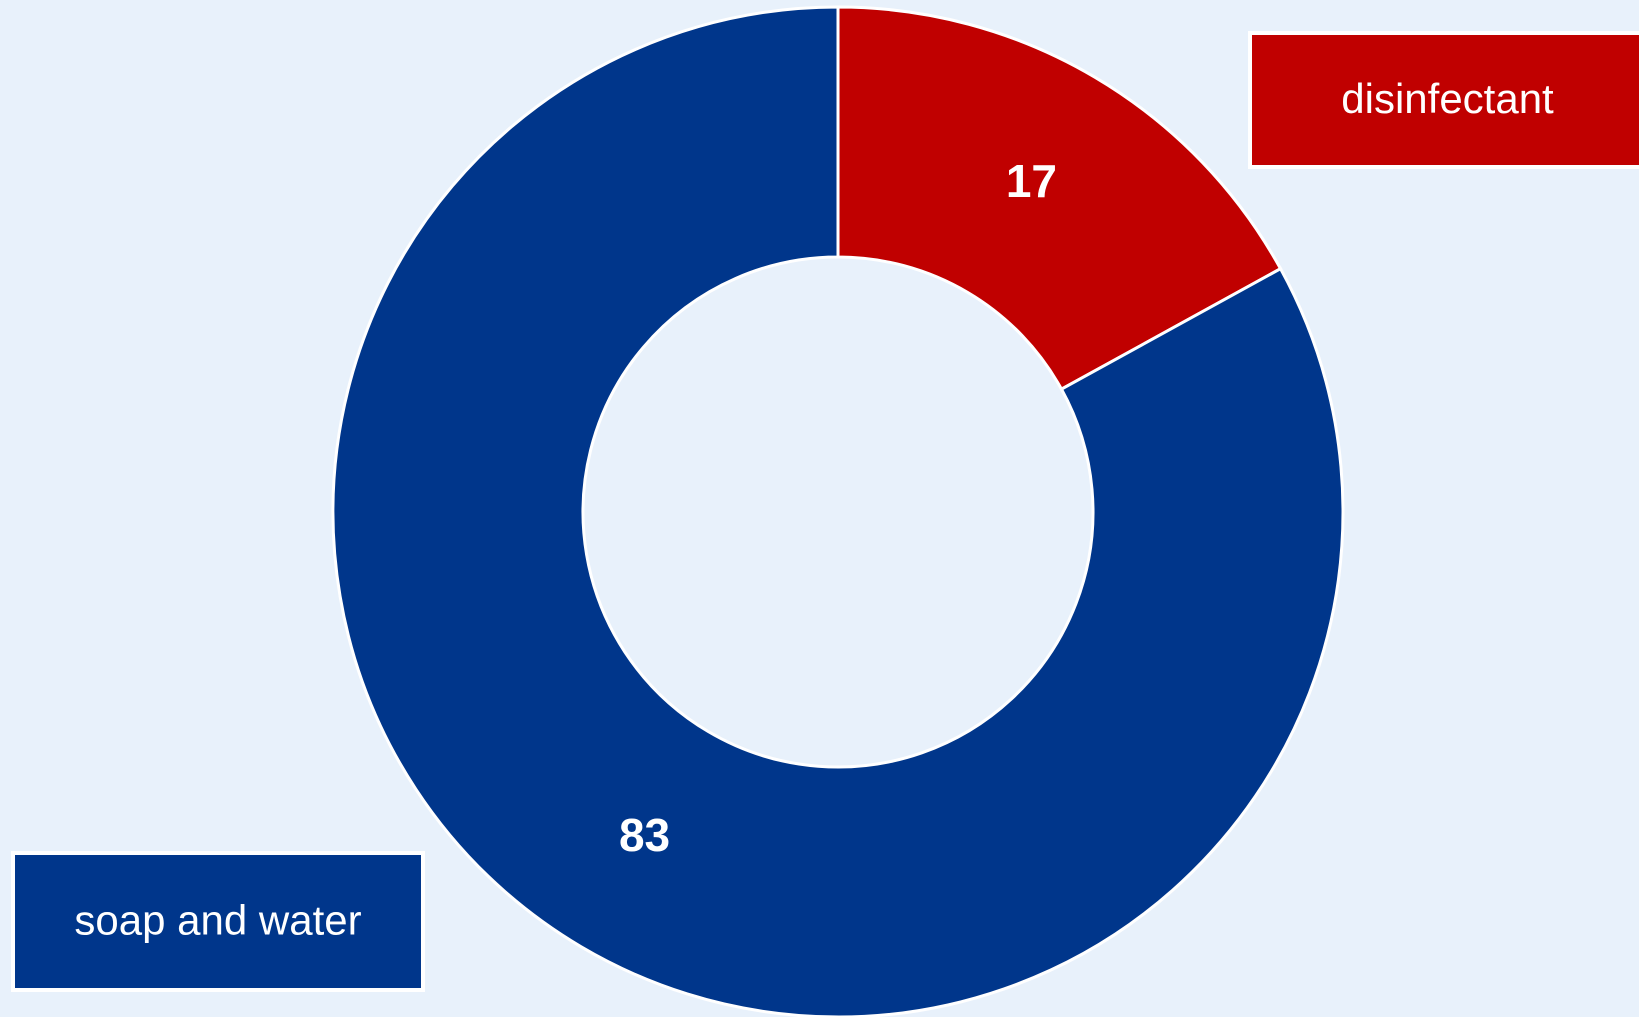  Describe the element at coordinates (1447, 98) in the screenshot. I see `category-label: disinfectant` at that location.